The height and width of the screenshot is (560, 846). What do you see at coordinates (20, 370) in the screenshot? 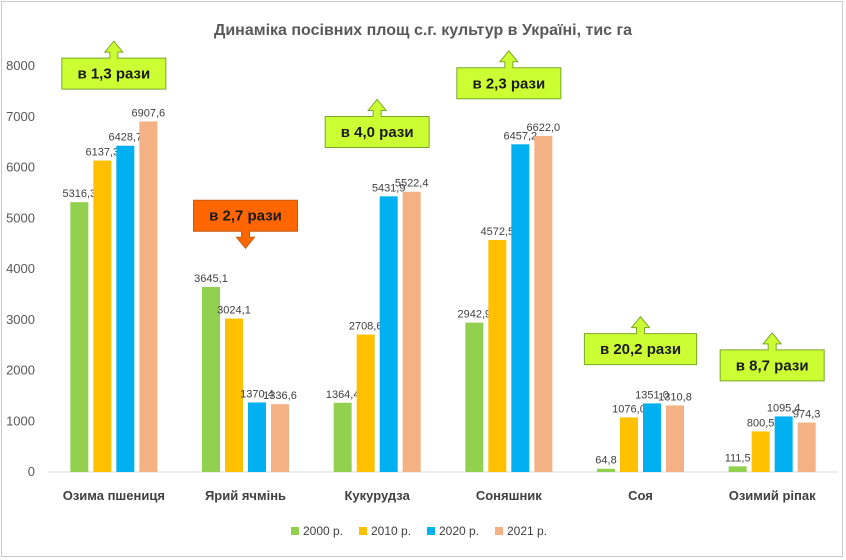
I see `y-tick-label: 2000` at bounding box center [20, 370].